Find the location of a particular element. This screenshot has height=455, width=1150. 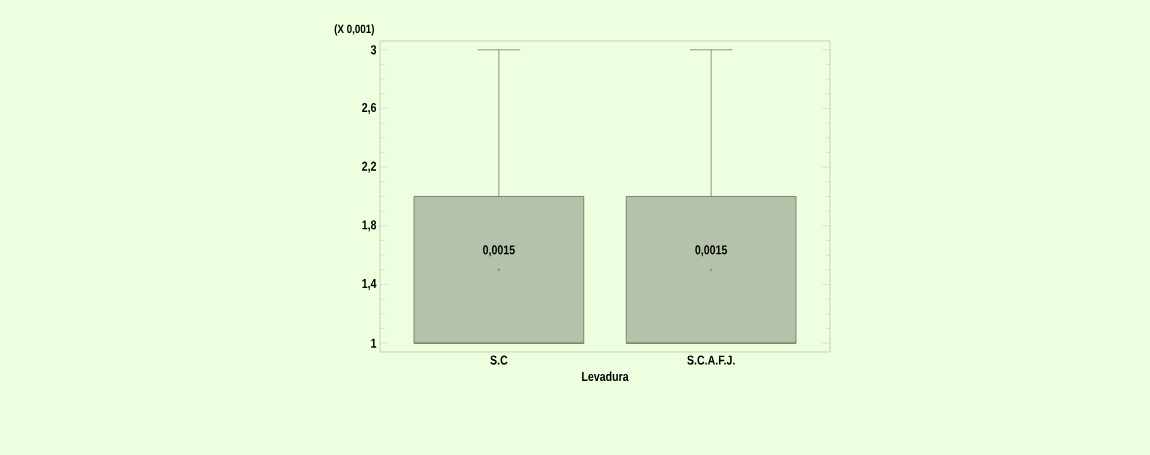

y-tick-label: 1 is located at coordinates (374, 343).